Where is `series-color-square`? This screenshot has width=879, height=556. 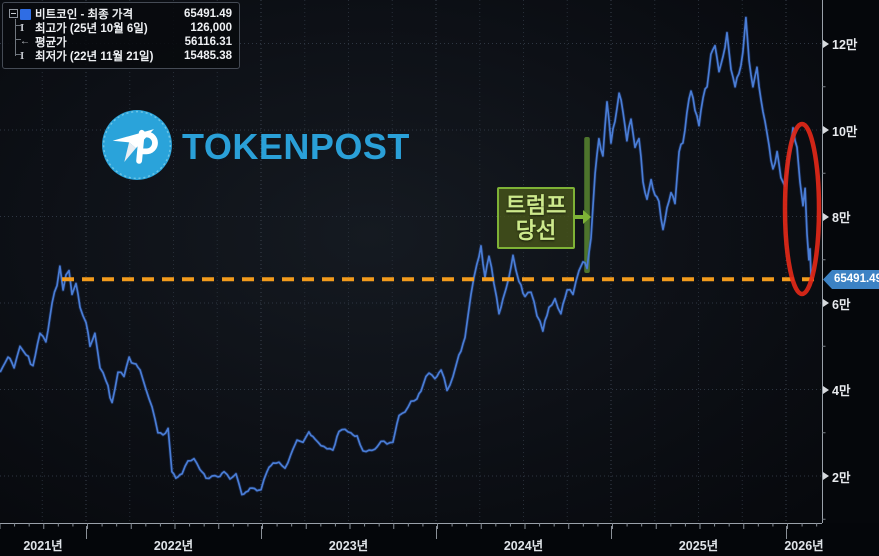 series-color-square is located at coordinates (25, 14).